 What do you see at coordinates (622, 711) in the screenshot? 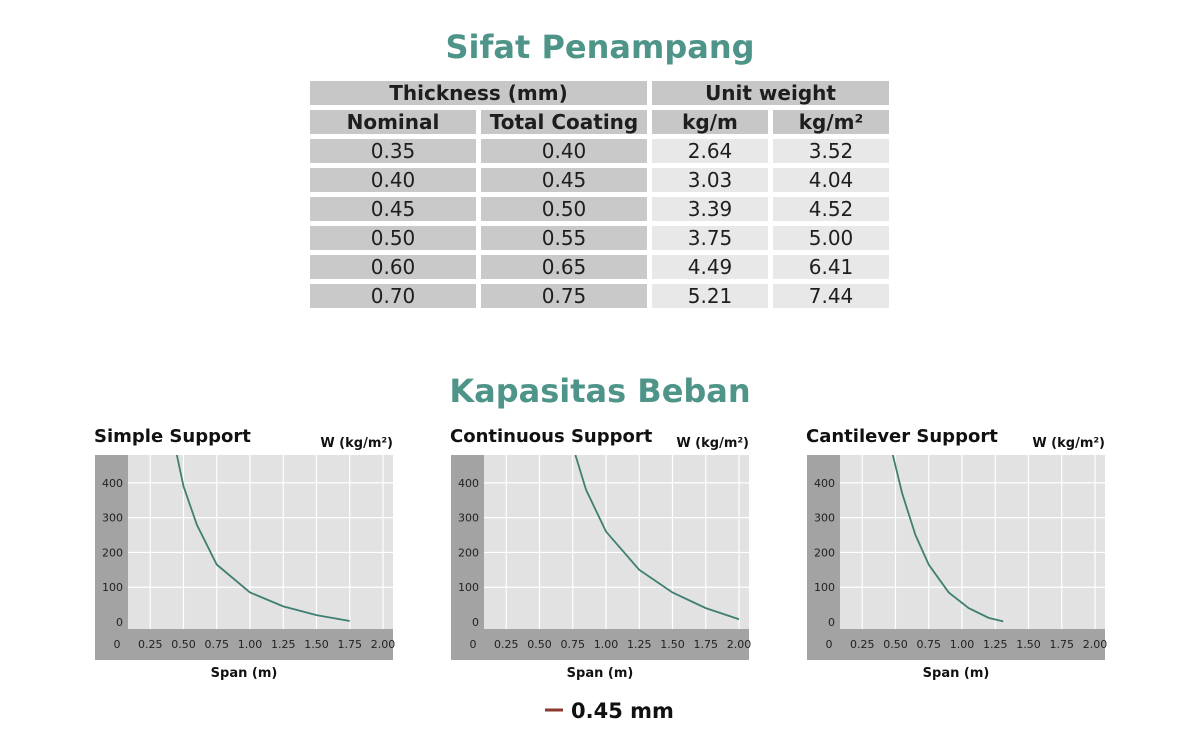
I see `legend-label: 0.45 mm` at bounding box center [622, 711].